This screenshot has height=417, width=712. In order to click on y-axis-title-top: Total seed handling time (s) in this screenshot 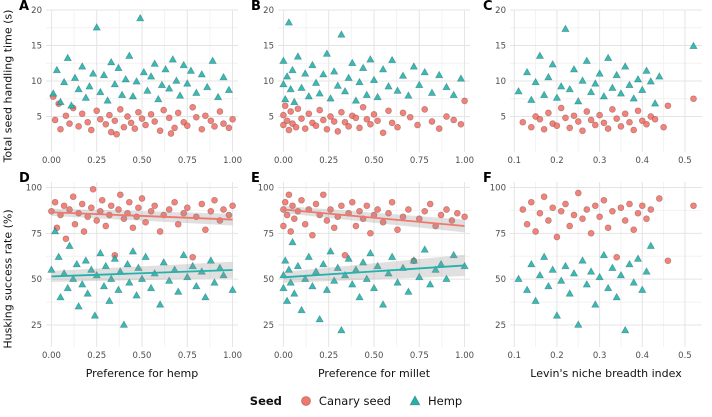, I will do `click(8, 86)`.